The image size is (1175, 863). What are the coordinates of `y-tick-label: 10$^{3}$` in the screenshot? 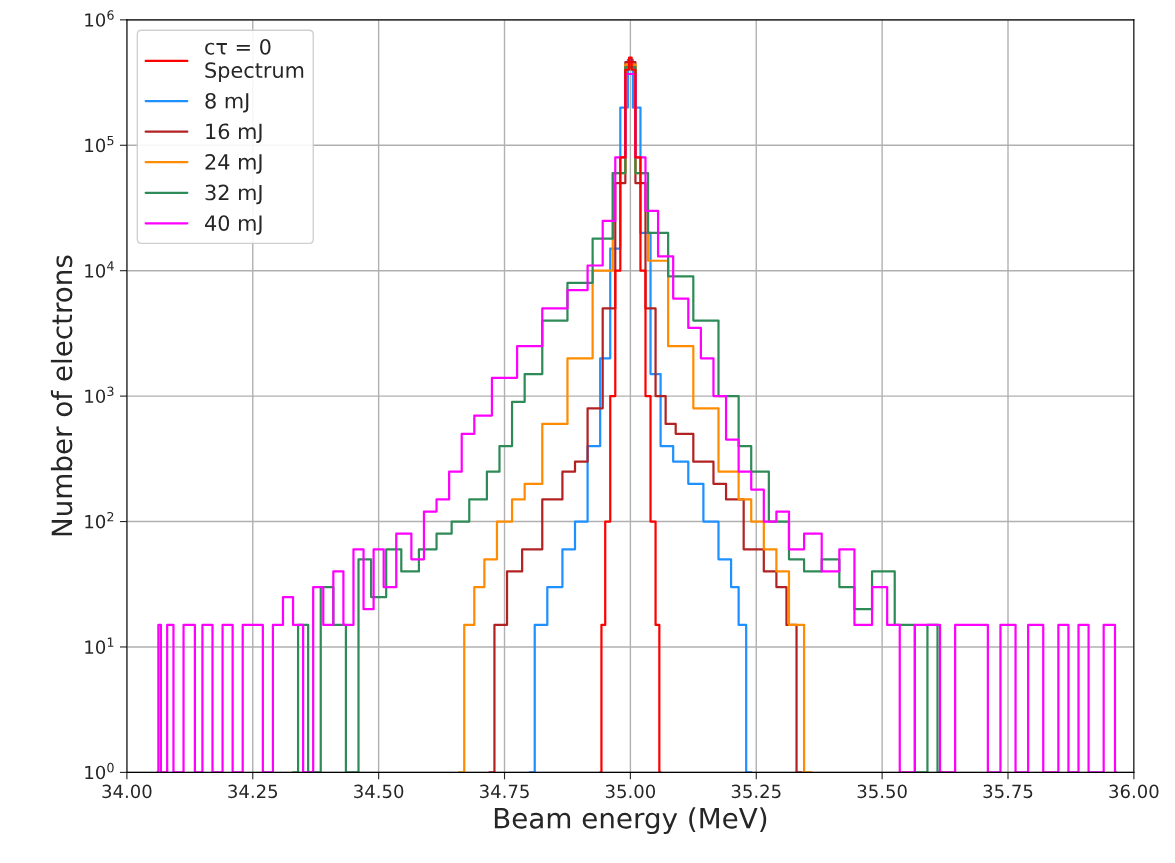 It's located at (99, 395).